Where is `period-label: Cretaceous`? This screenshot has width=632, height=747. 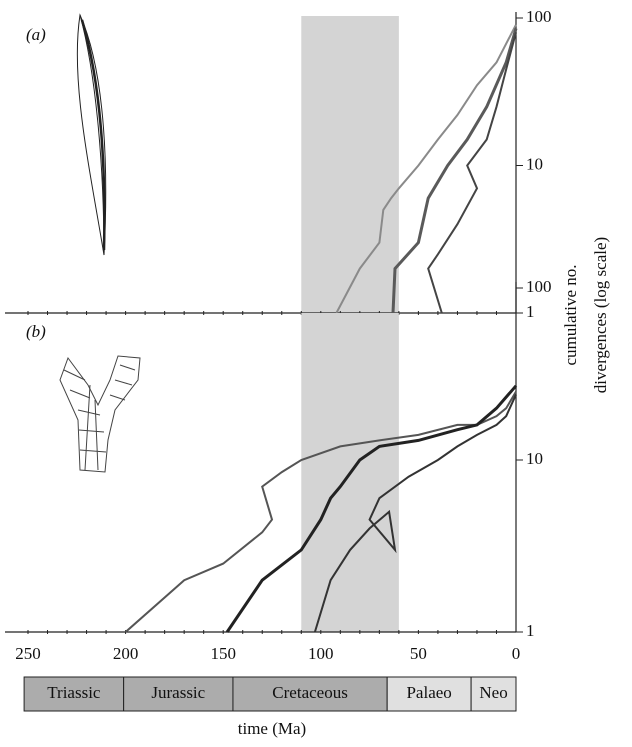 period-label: Cretaceous is located at coordinates (310, 692).